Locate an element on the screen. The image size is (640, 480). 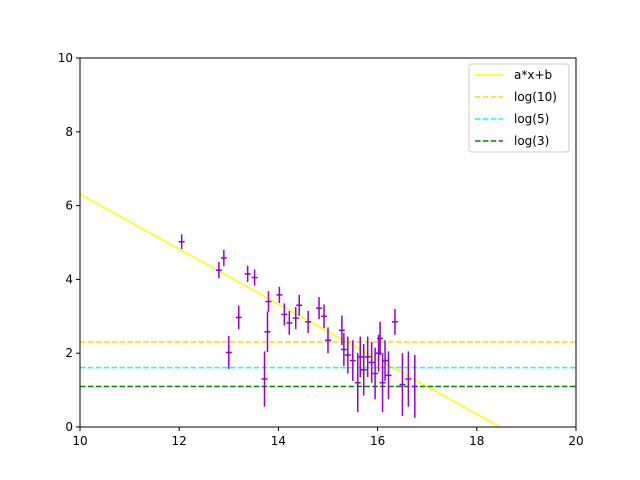
x-tick-label: 14 is located at coordinates (278, 441).